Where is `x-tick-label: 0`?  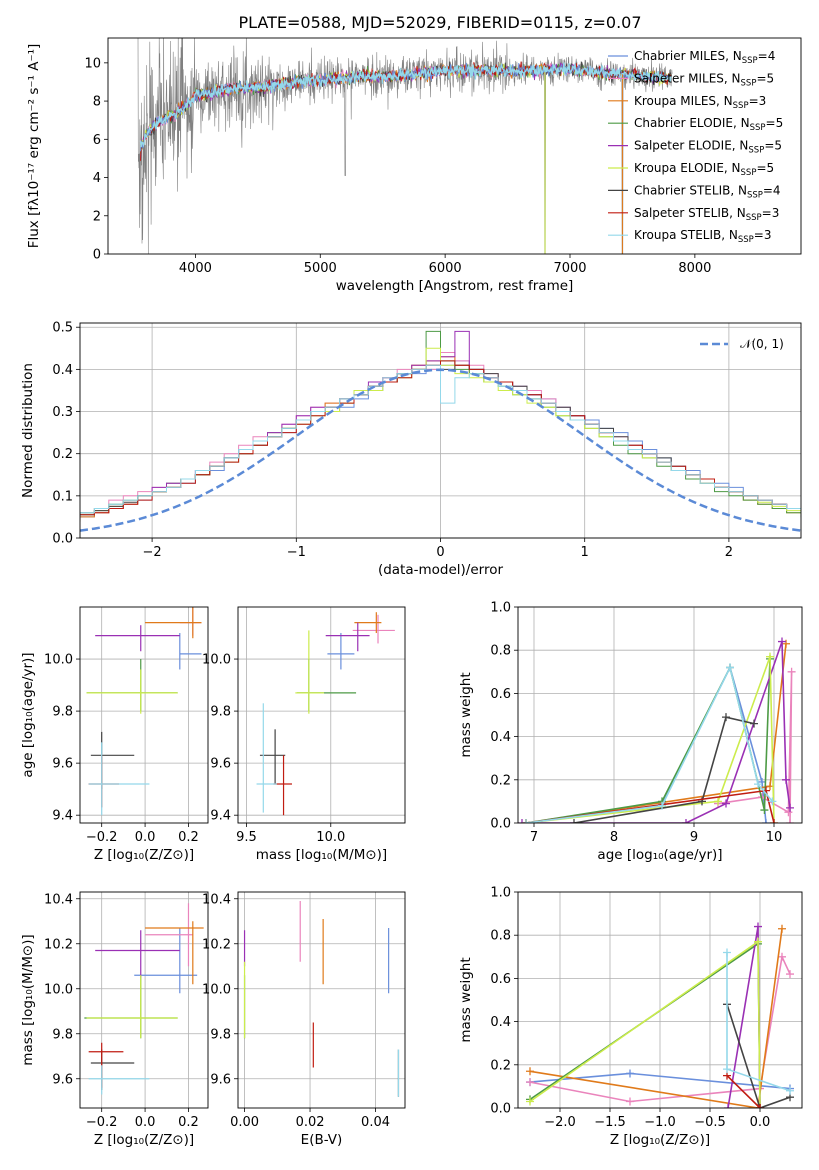 x-tick-label: 0 is located at coordinates (440, 552).